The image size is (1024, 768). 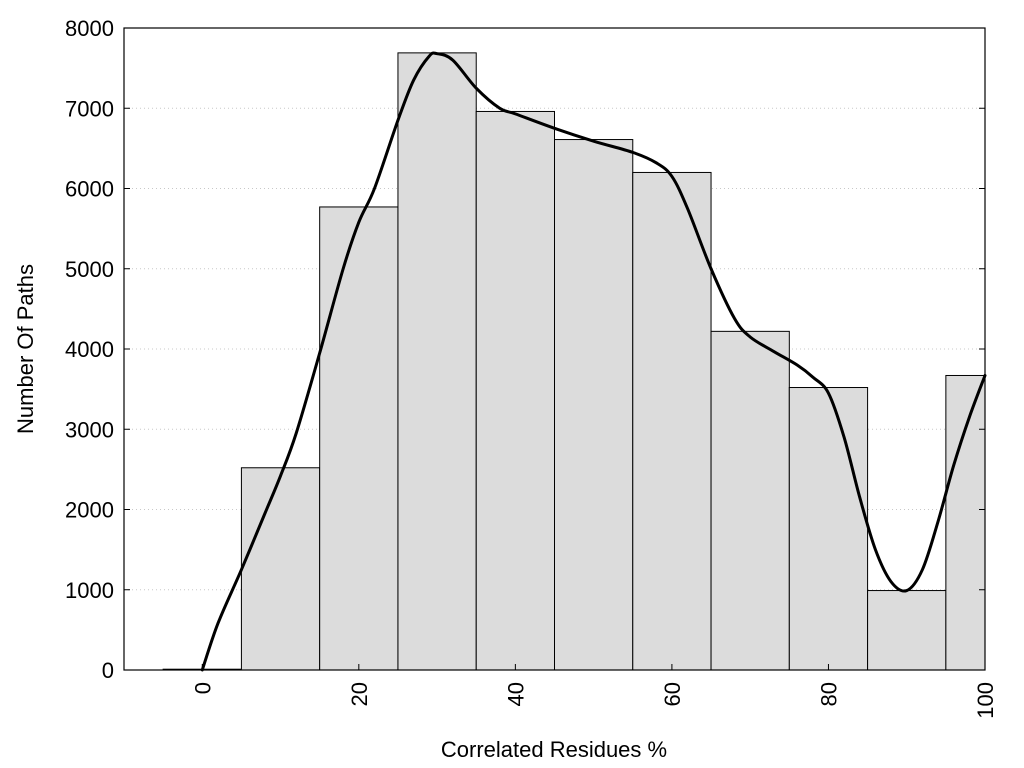 I want to click on x-axis-ticks: 0 20 40 60 80 100, so click(x=594, y=691).